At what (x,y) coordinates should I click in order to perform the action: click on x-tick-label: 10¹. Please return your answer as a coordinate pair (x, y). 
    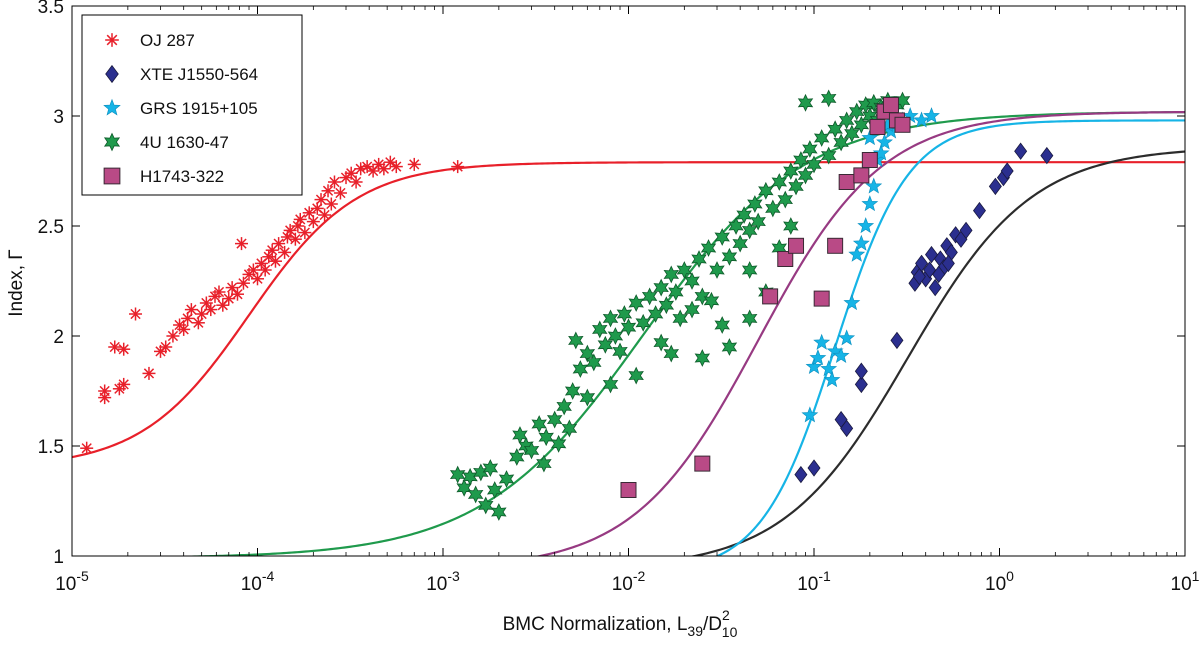
    Looking at the image, I should click on (1185, 581).